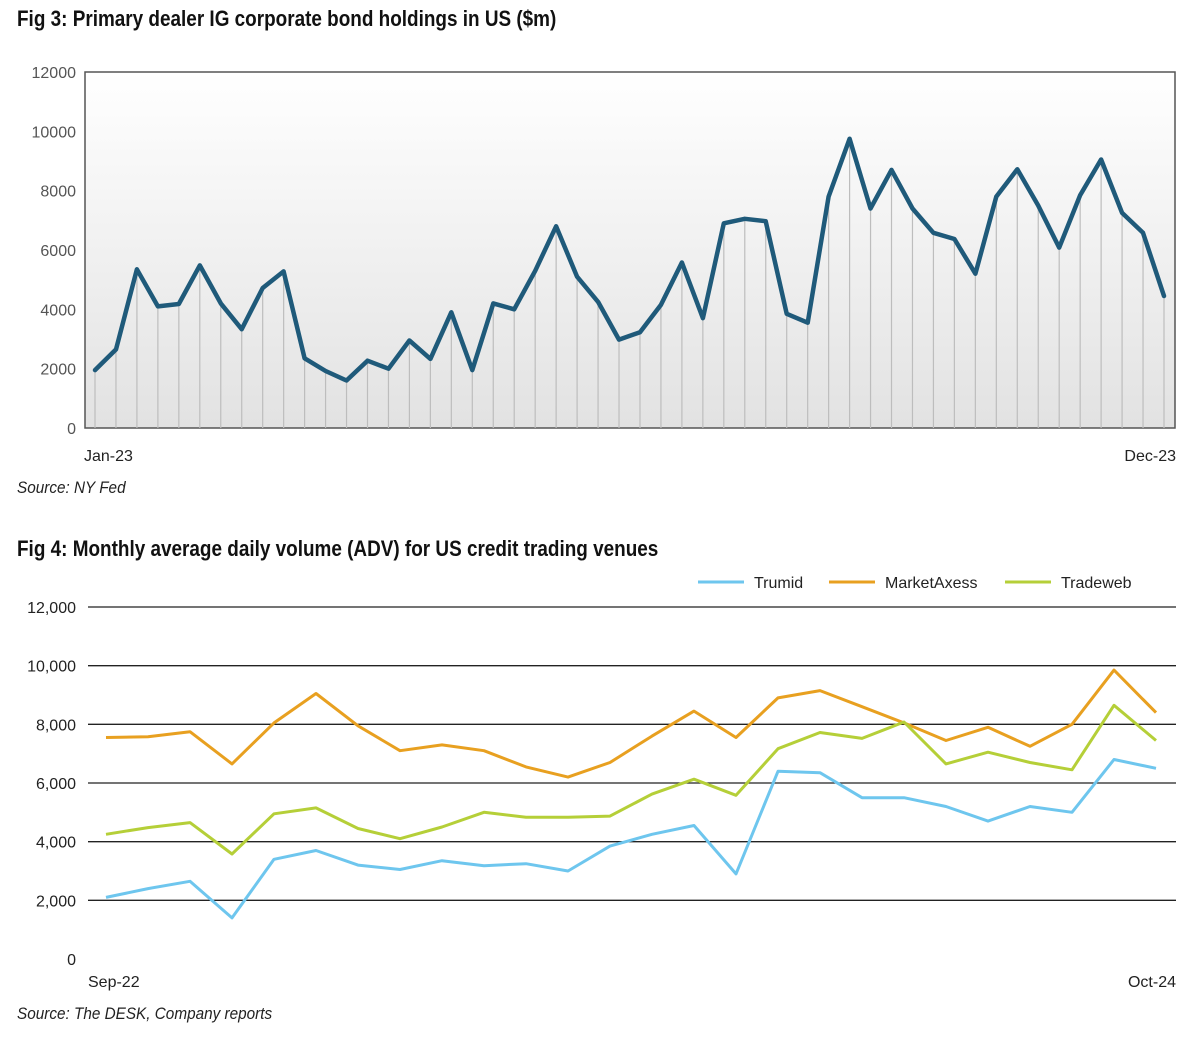 This screenshot has height=1042, width=1200. I want to click on fig4-source: Source: The DESK, Company reports, so click(145, 1013).